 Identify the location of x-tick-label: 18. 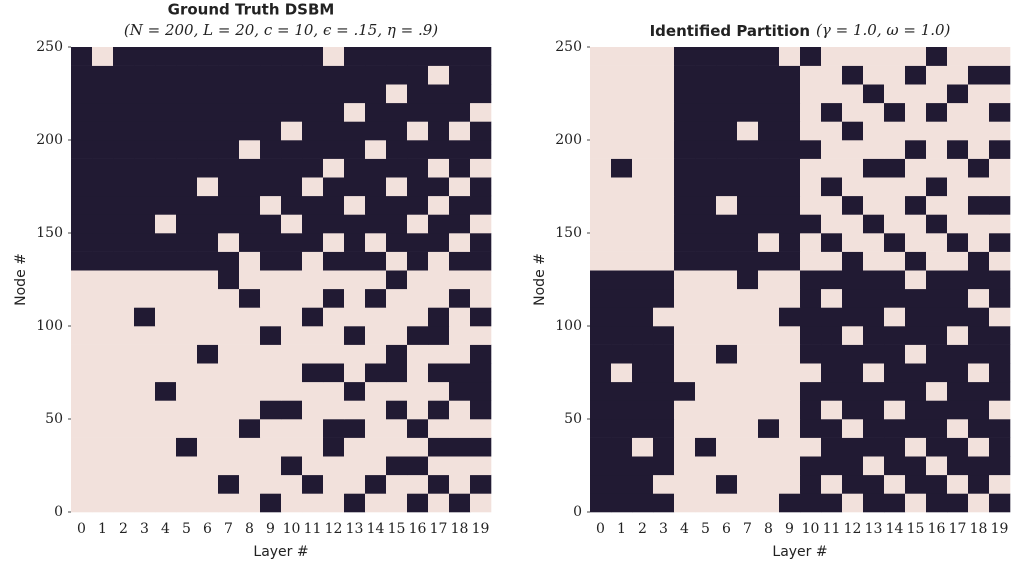
(460, 529).